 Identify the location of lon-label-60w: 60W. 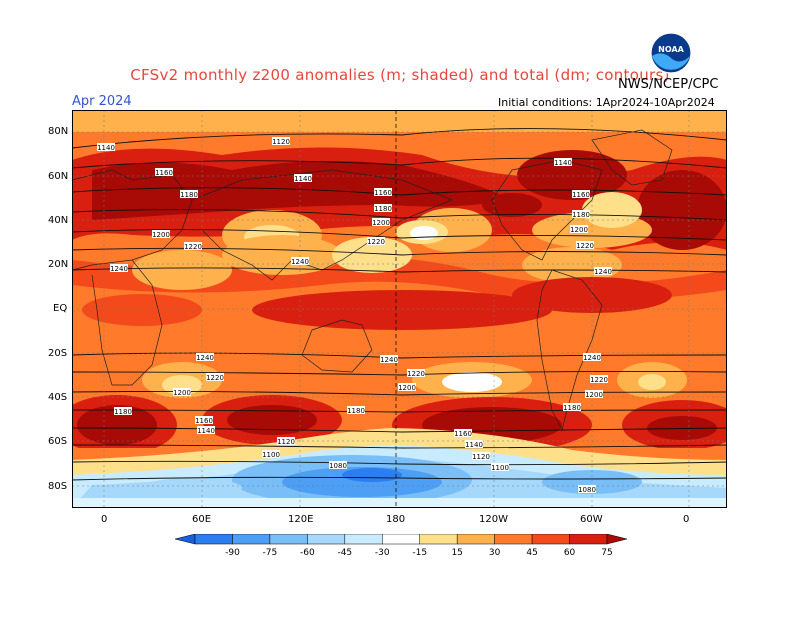
(591, 519).